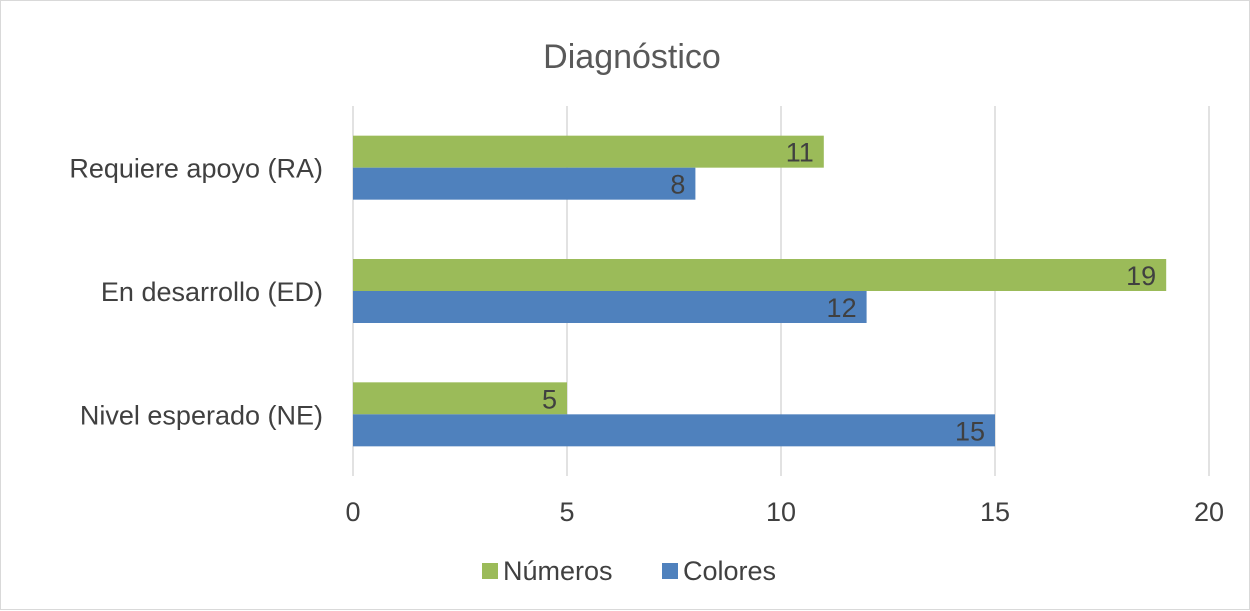 Image resolution: width=1250 pixels, height=611 pixels. I want to click on x-tick-label: 20, so click(1209, 512).